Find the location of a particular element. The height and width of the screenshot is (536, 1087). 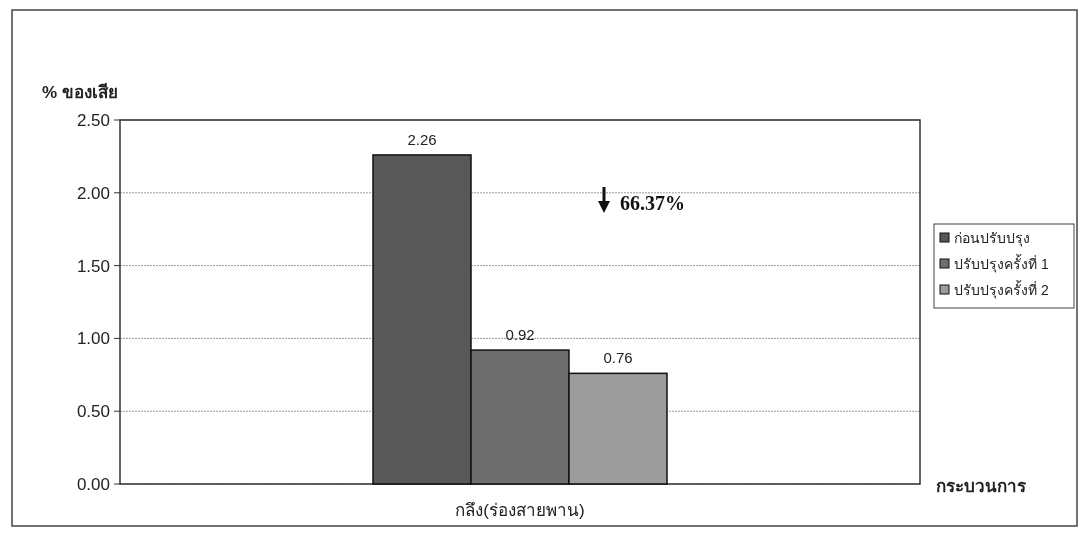

x-tick-label: กลึง(ร่องสายพาน) is located at coordinates (520, 510).